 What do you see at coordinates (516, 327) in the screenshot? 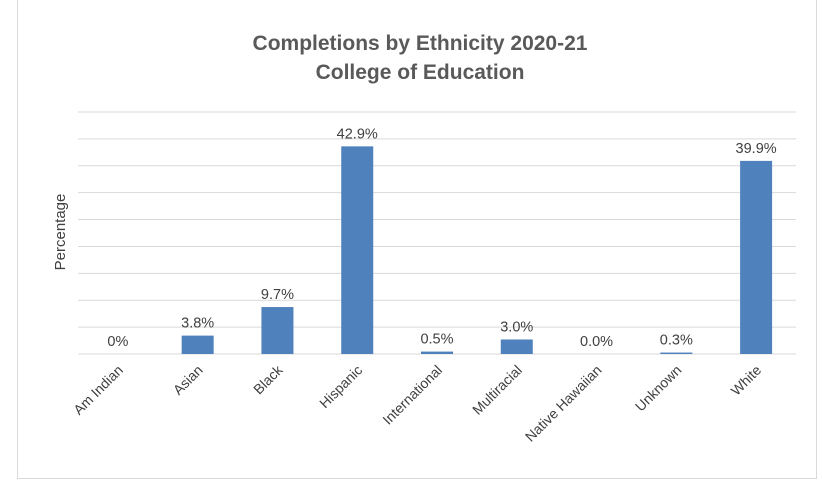
I see `data-label: 3.0%` at bounding box center [516, 327].